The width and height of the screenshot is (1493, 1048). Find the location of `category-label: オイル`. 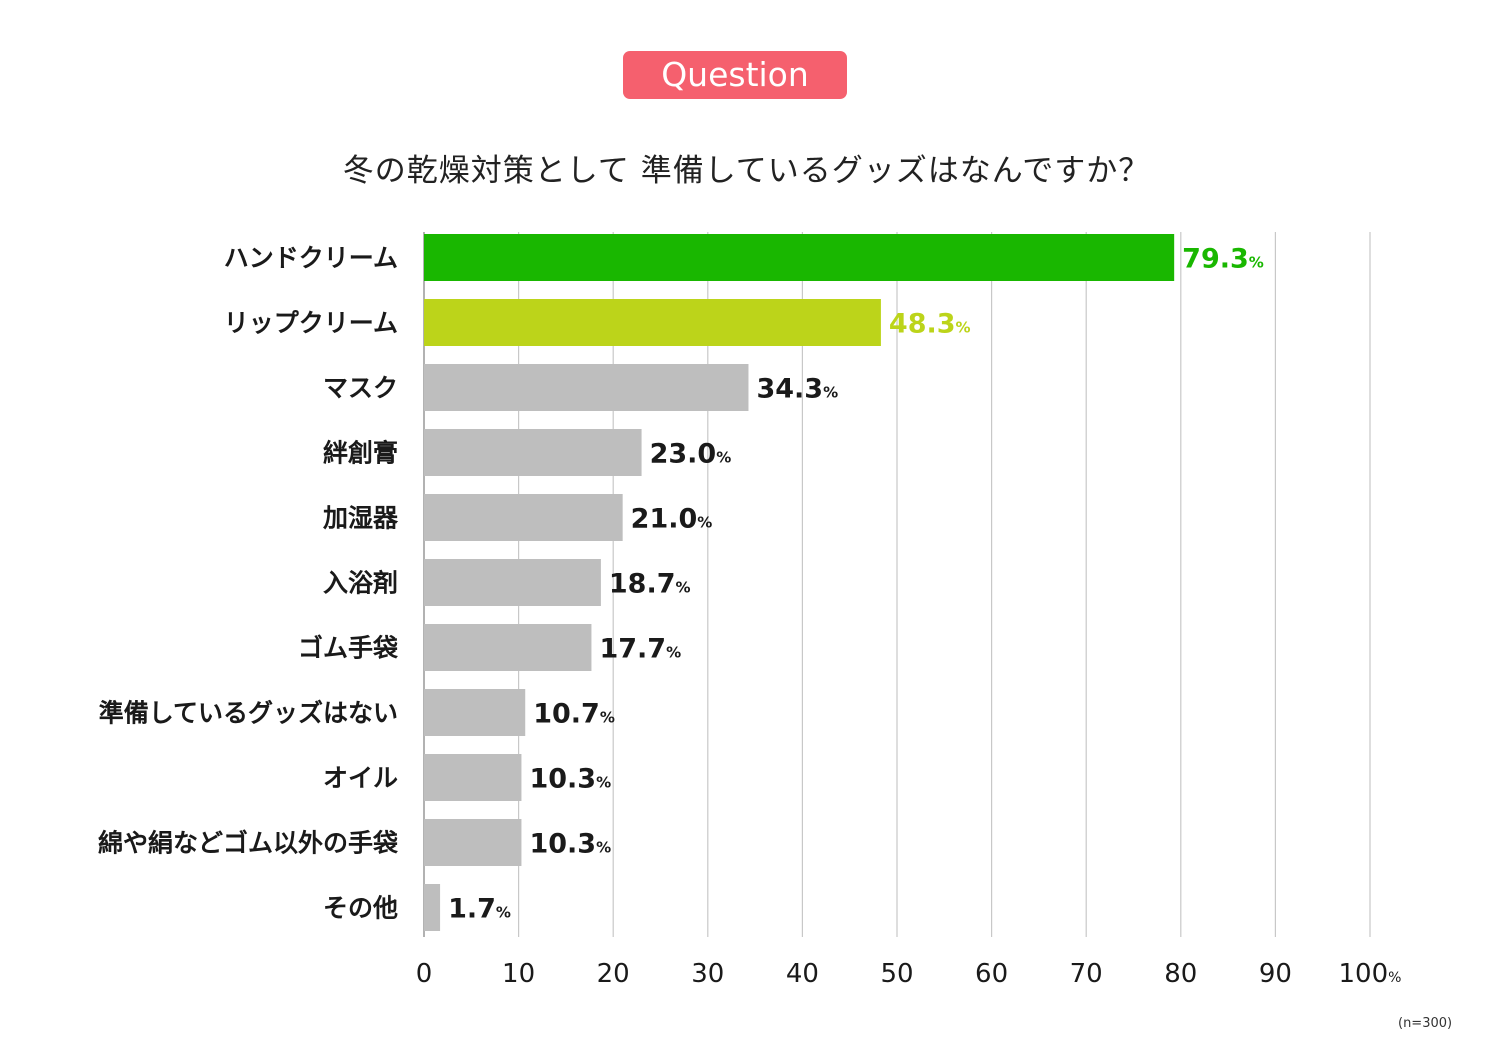

category-label: オイル is located at coordinates (360, 778).